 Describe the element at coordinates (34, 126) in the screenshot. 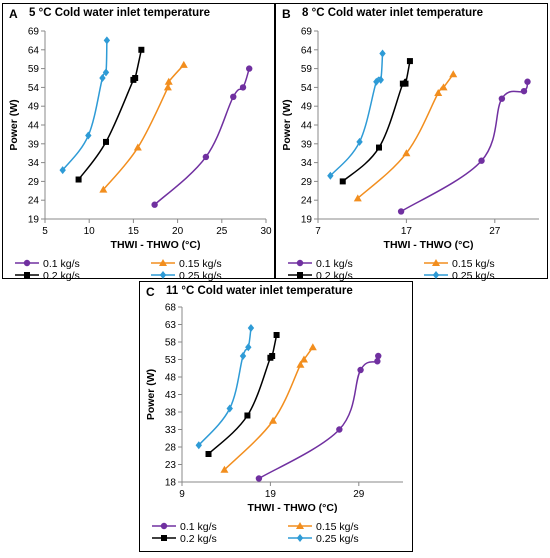

I see `y-tick-label: 44` at that location.